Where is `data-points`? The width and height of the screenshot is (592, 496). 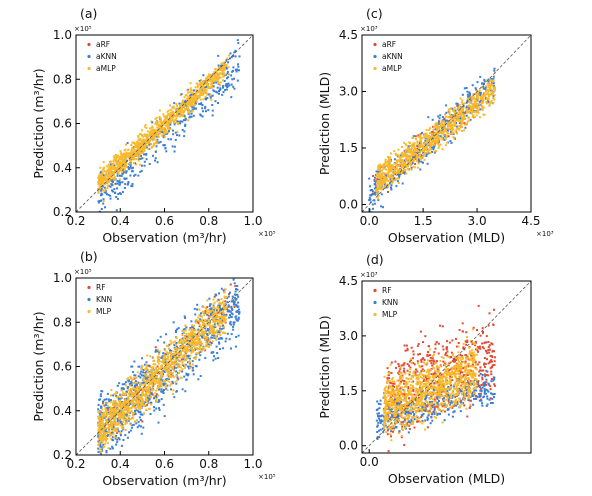 data-points is located at coordinates (169, 366).